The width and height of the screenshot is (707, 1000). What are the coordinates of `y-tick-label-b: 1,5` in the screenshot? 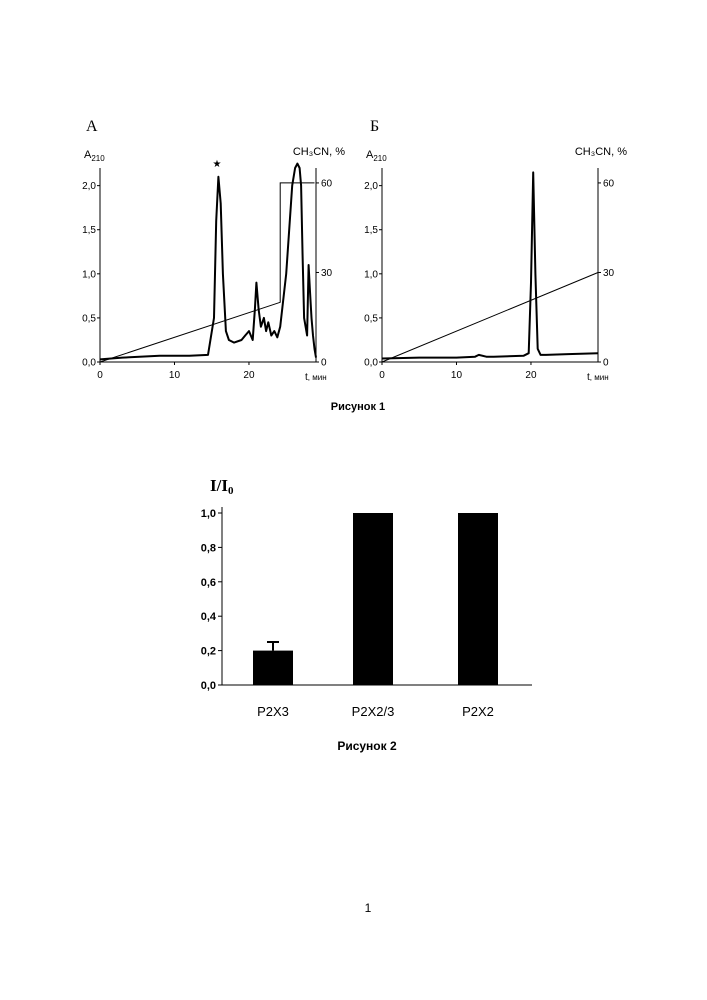 It's located at (371, 230).